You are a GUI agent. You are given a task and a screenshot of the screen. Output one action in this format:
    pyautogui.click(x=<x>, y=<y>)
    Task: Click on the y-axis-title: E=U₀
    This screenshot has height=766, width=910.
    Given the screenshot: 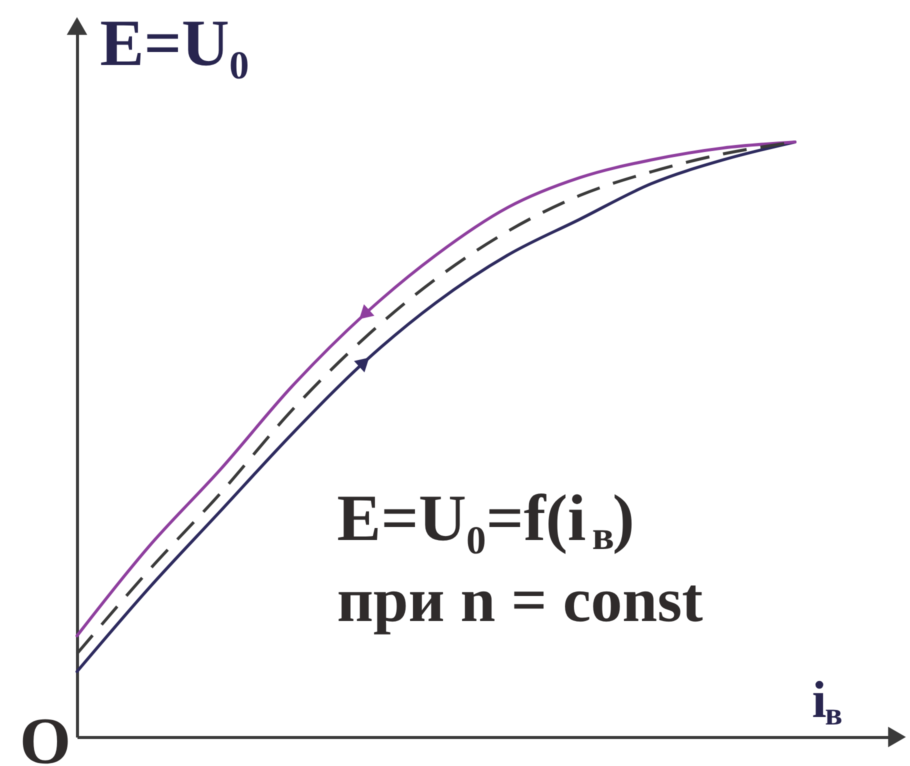 What is the action you would take?
    pyautogui.click(x=175, y=43)
    